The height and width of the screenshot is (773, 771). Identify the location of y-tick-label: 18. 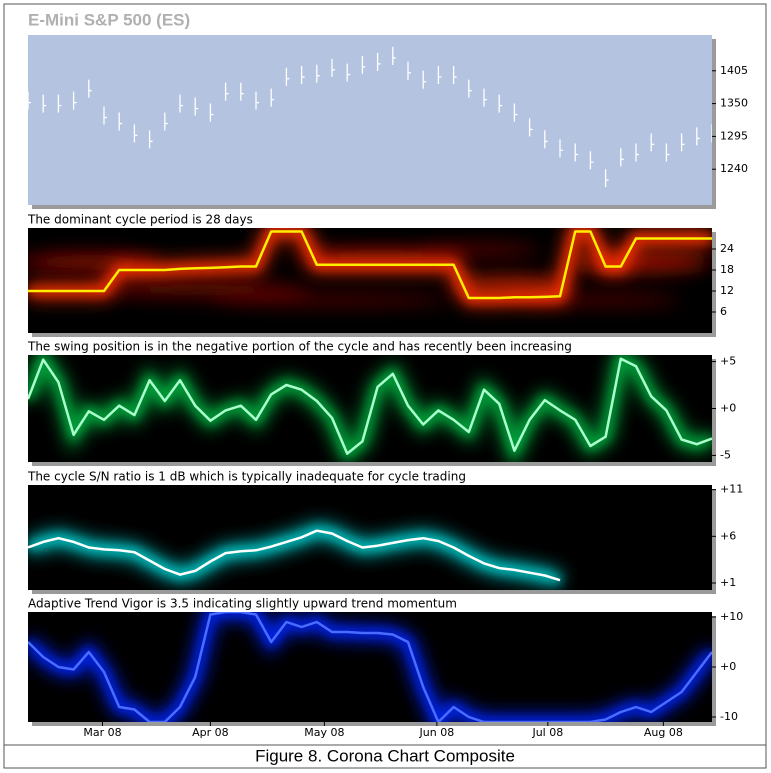
(727, 269).